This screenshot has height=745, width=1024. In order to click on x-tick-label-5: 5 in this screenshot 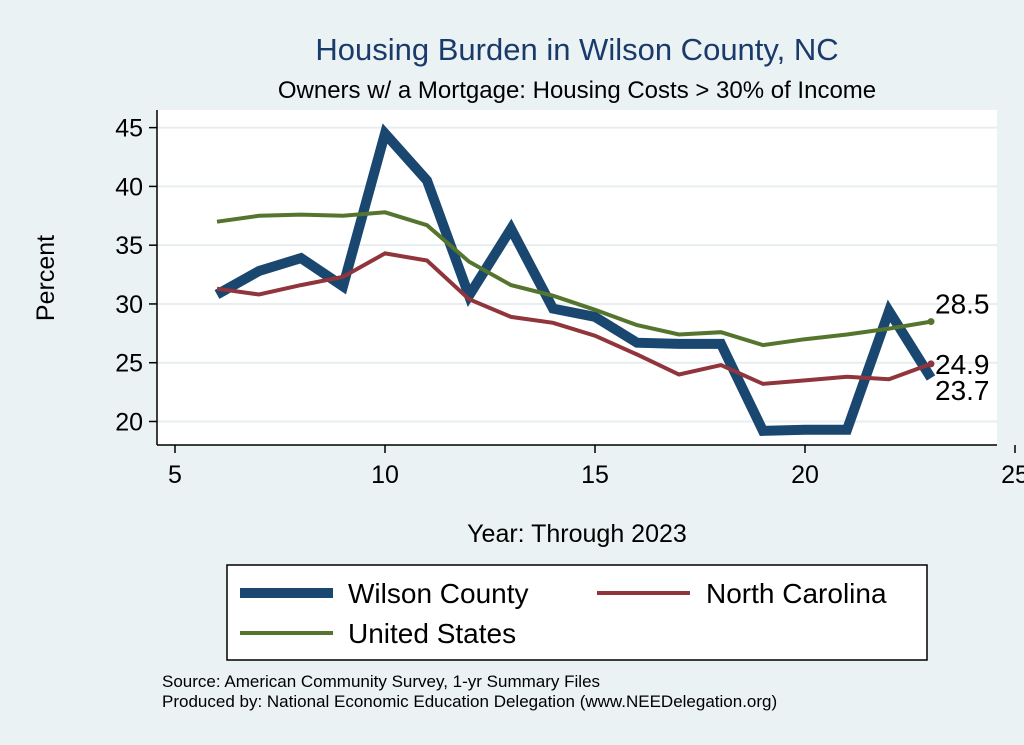, I will do `click(175, 475)`.